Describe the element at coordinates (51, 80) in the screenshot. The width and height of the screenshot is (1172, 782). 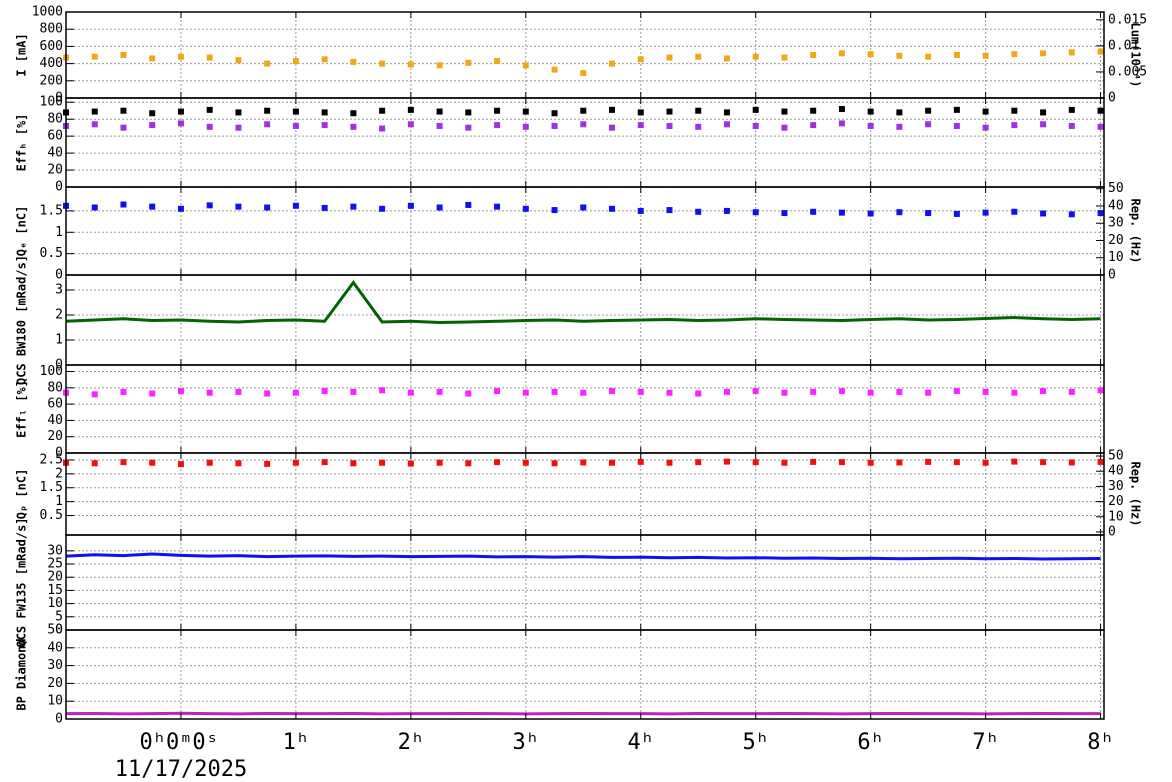
I see `y-tick-label: 200` at that location.